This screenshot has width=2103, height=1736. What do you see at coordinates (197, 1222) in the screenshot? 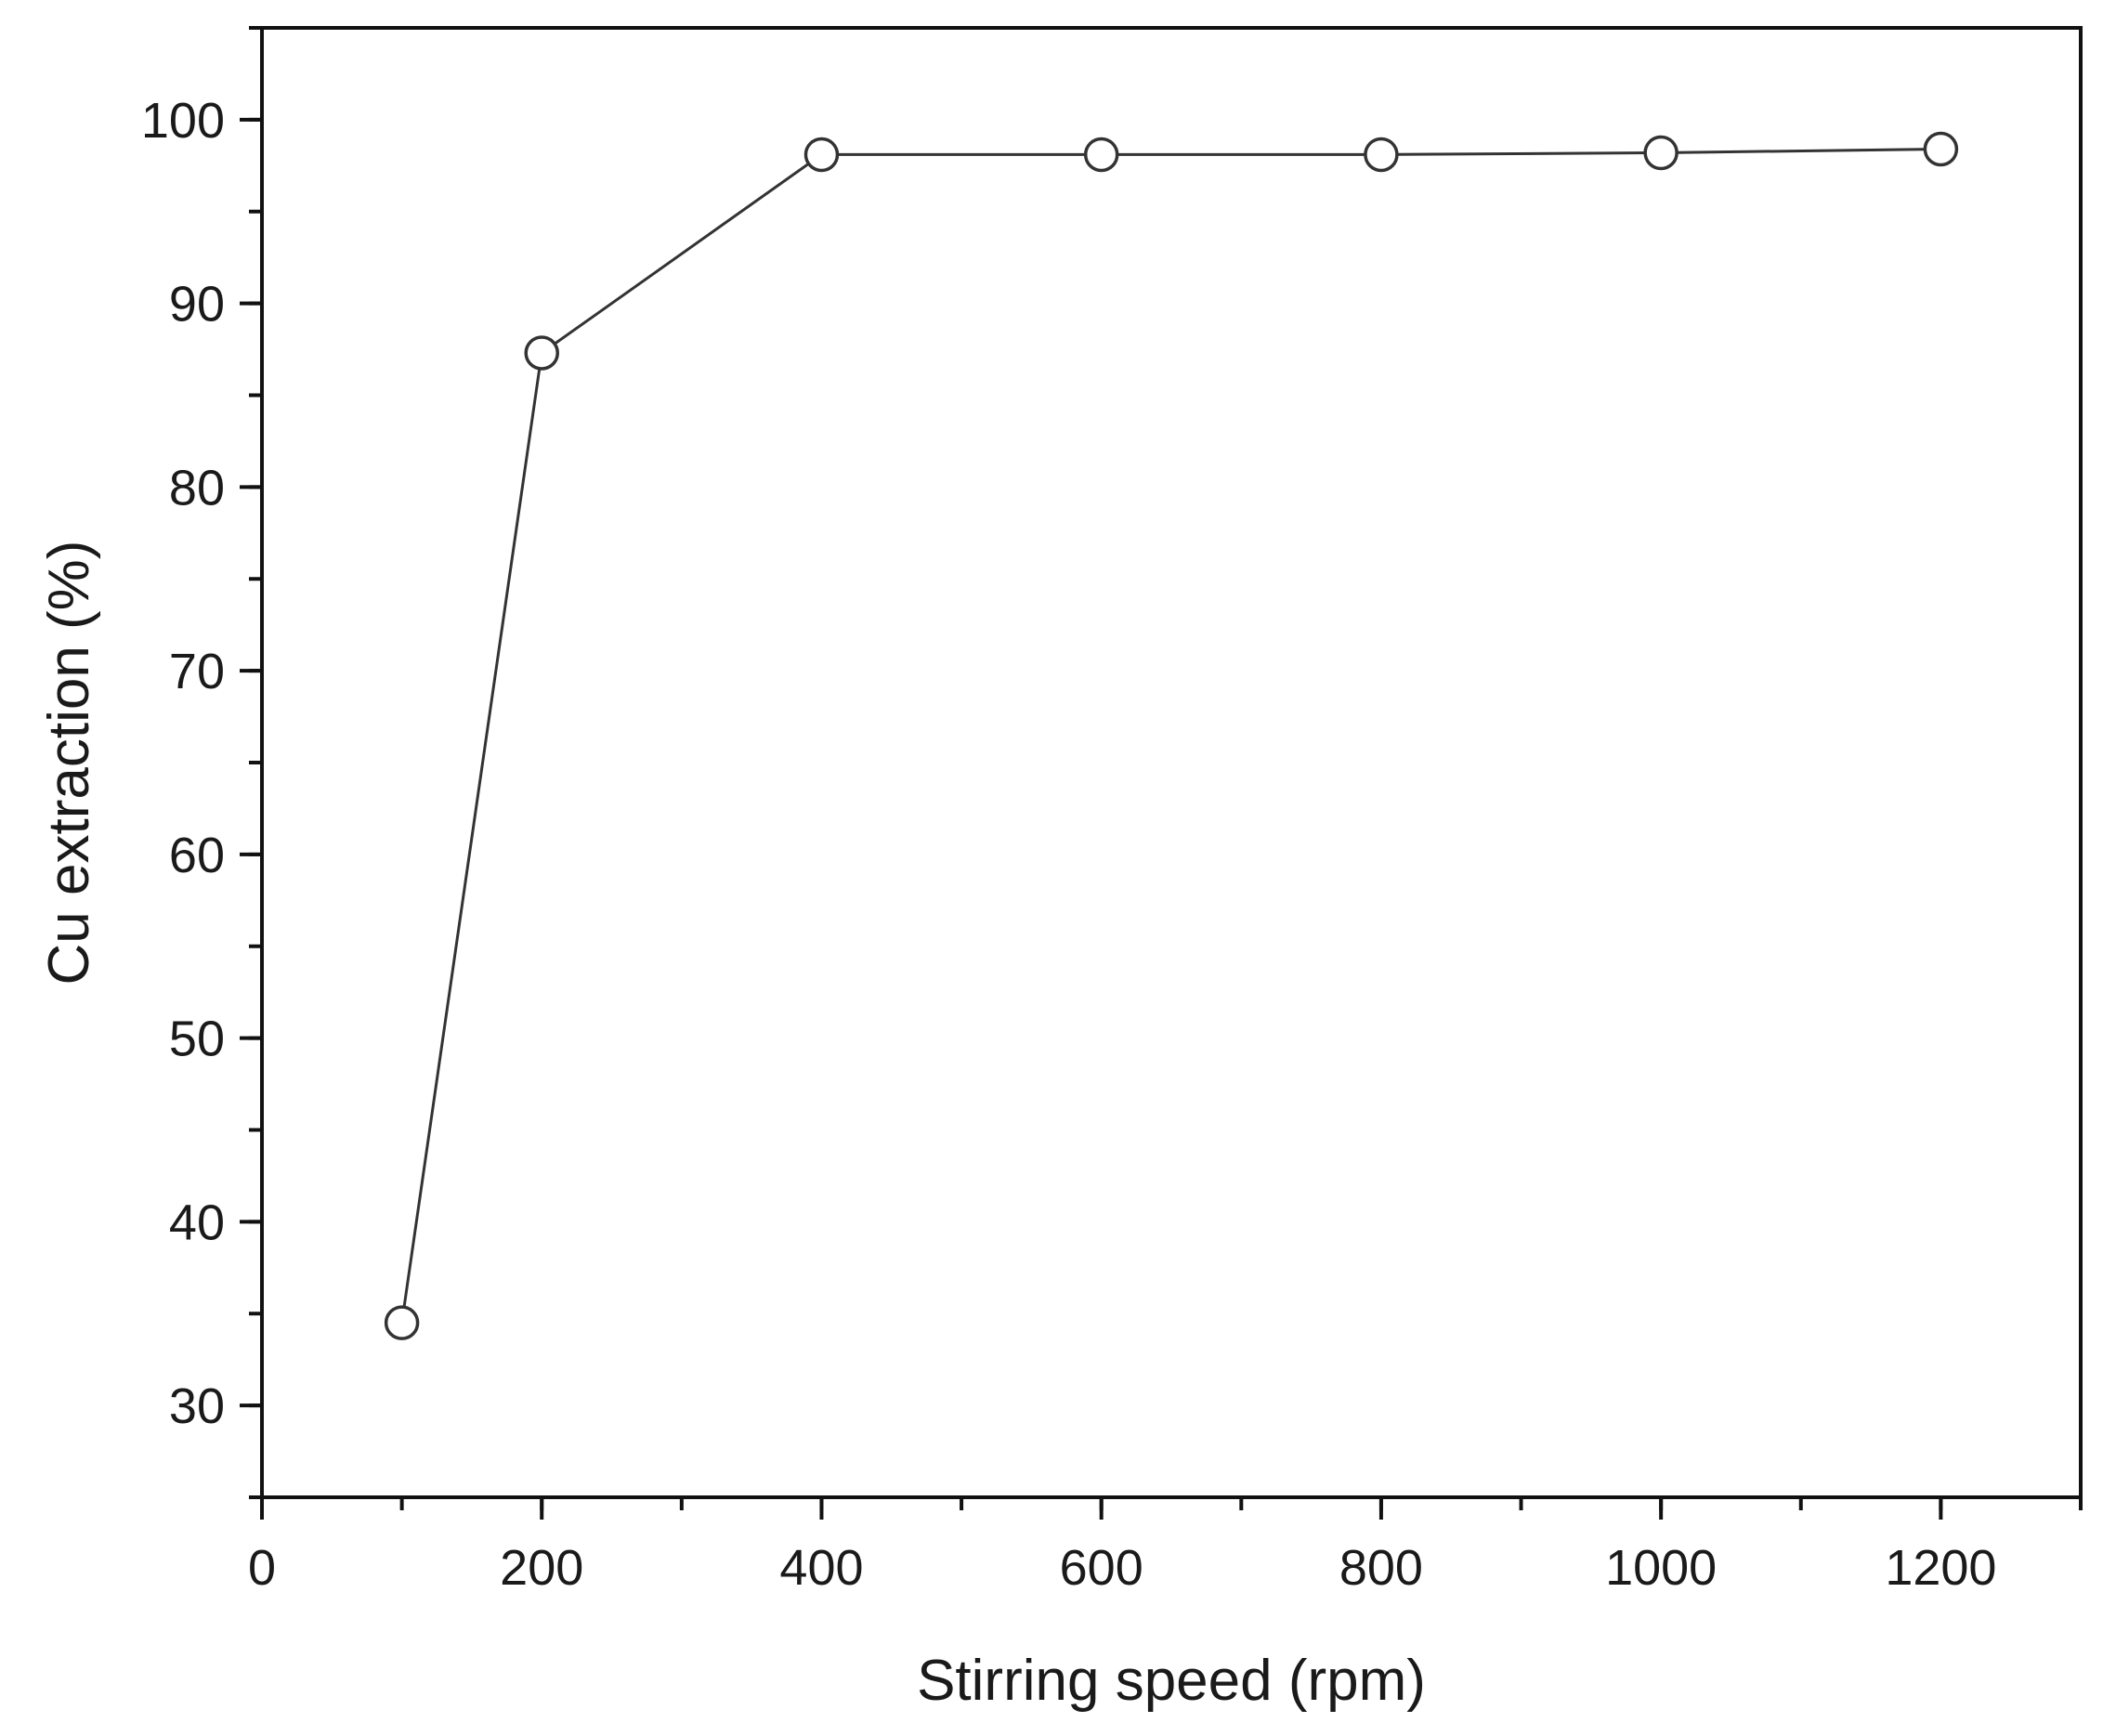
I see `y-tick-label: 40` at bounding box center [197, 1222].